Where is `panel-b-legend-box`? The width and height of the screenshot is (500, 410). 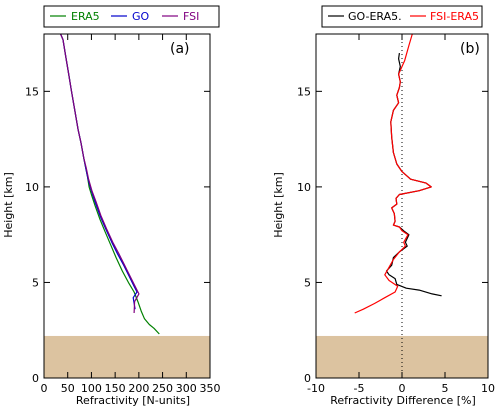 panel-b-legend-box is located at coordinates (402, 16).